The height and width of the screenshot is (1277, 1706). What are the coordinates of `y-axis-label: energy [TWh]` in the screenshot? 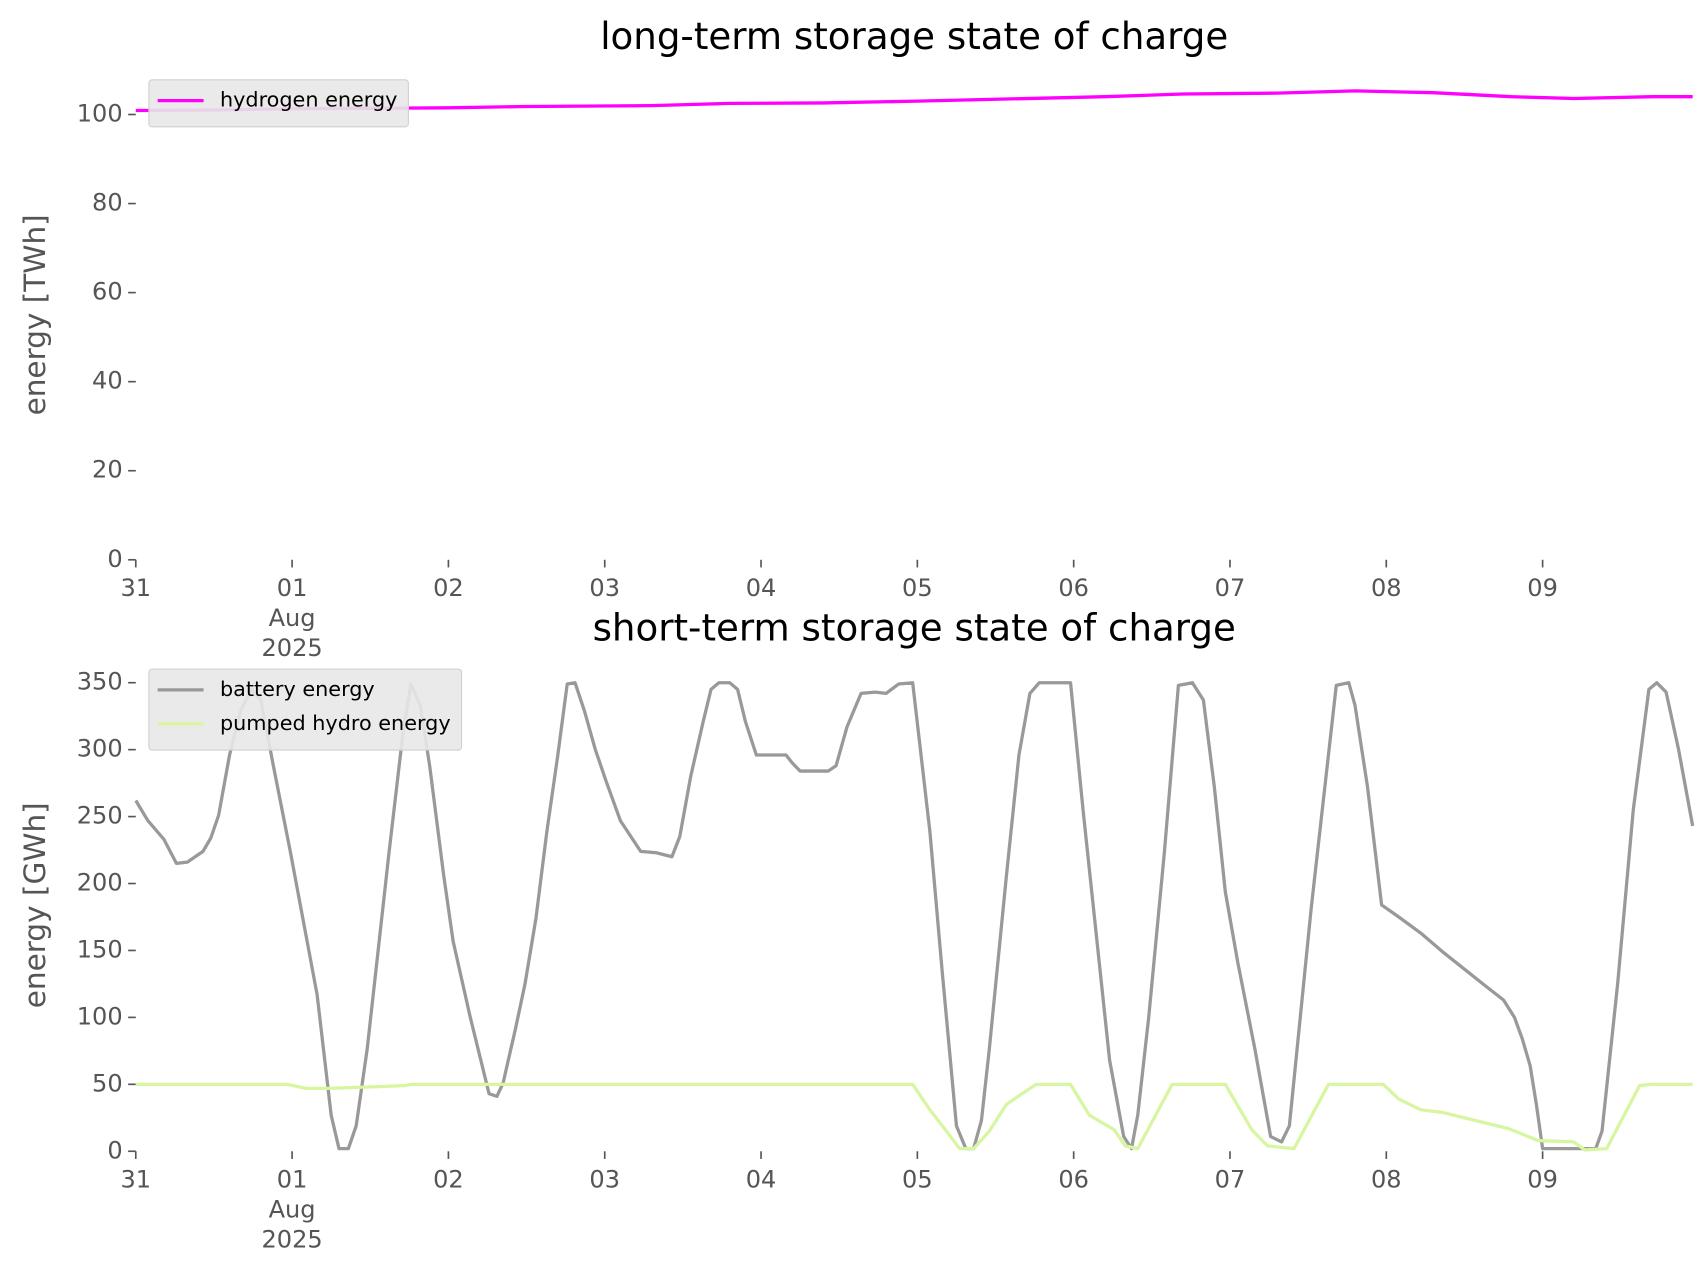 It's located at (35, 314).